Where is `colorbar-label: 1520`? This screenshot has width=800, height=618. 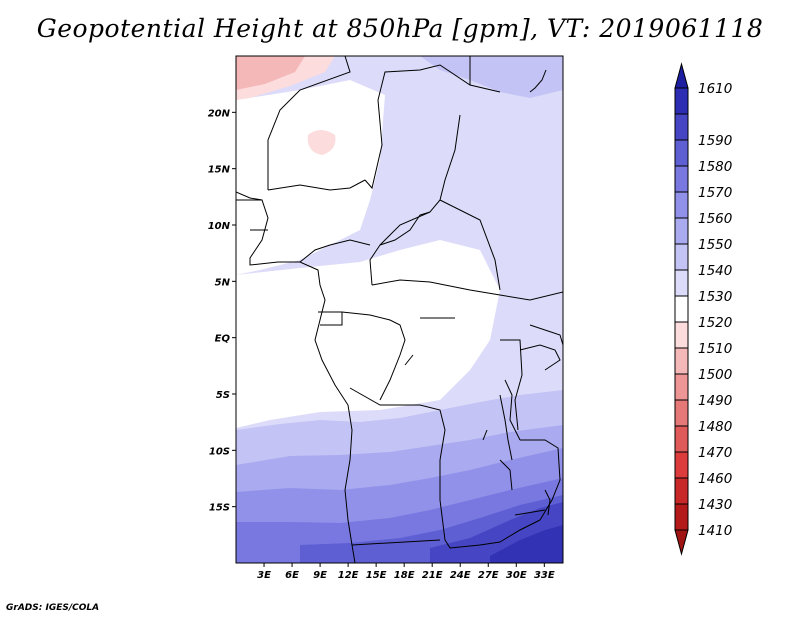
colorbar-label: 1520 is located at coordinates (715, 323).